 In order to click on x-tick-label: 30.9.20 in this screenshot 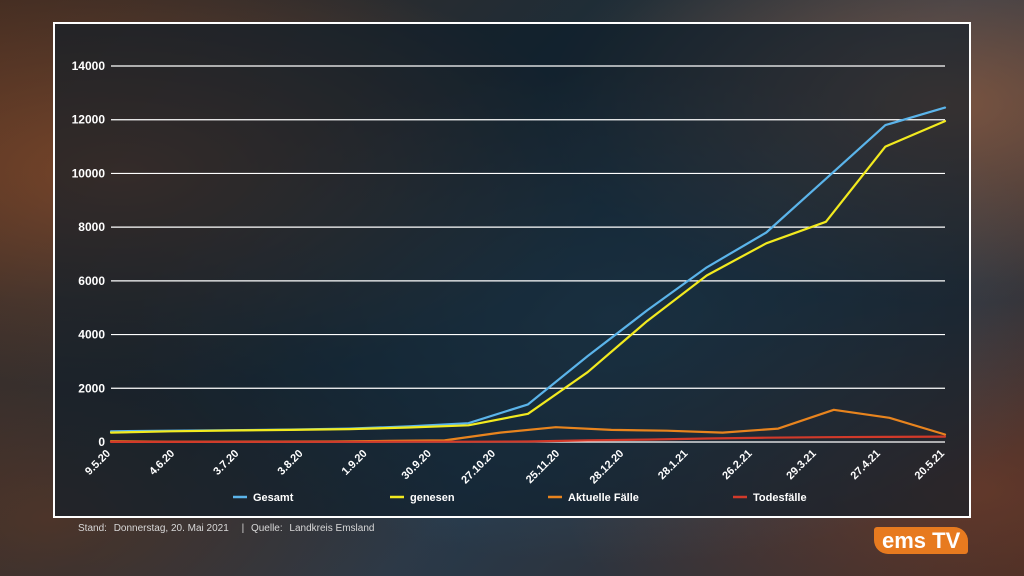, I will do `click(416, 465)`.